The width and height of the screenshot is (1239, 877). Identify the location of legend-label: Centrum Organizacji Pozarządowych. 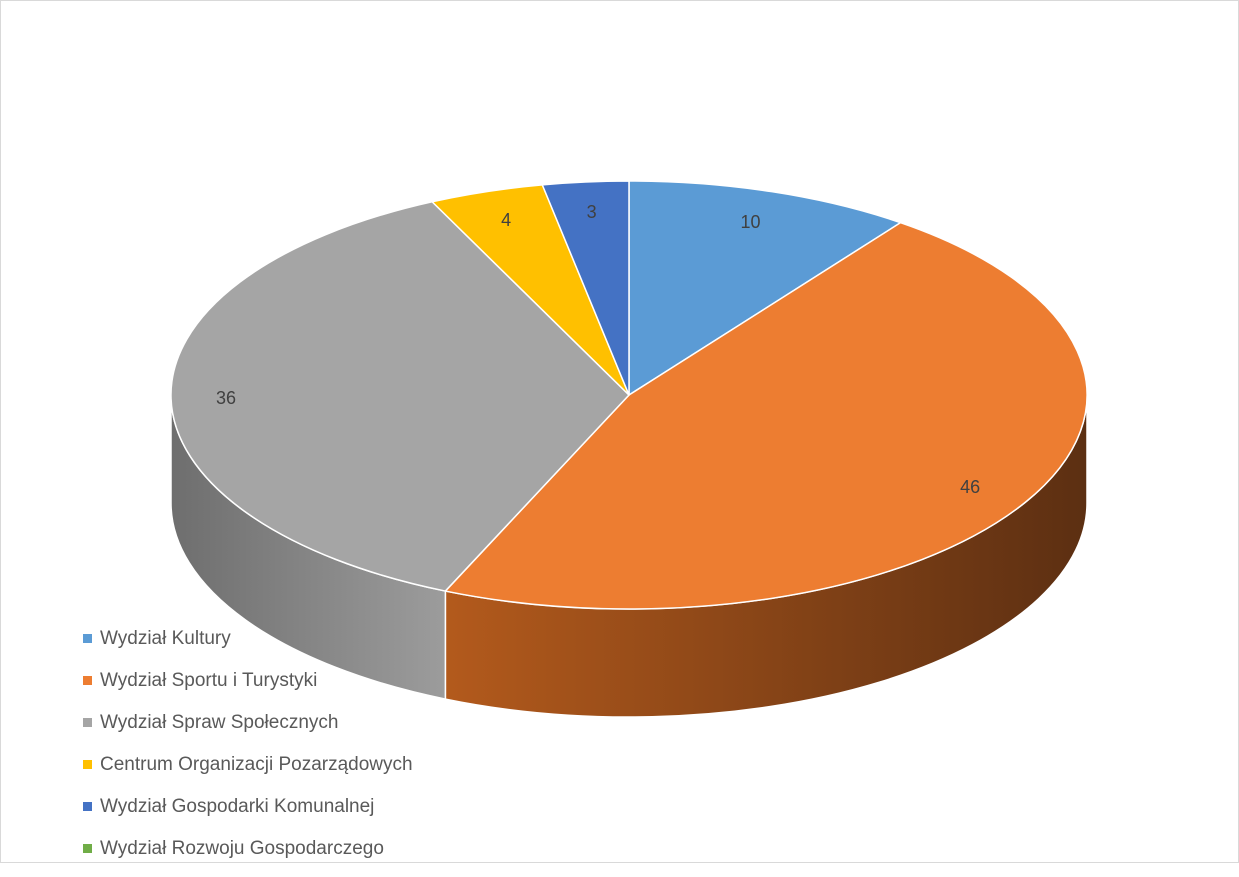
(256, 764).